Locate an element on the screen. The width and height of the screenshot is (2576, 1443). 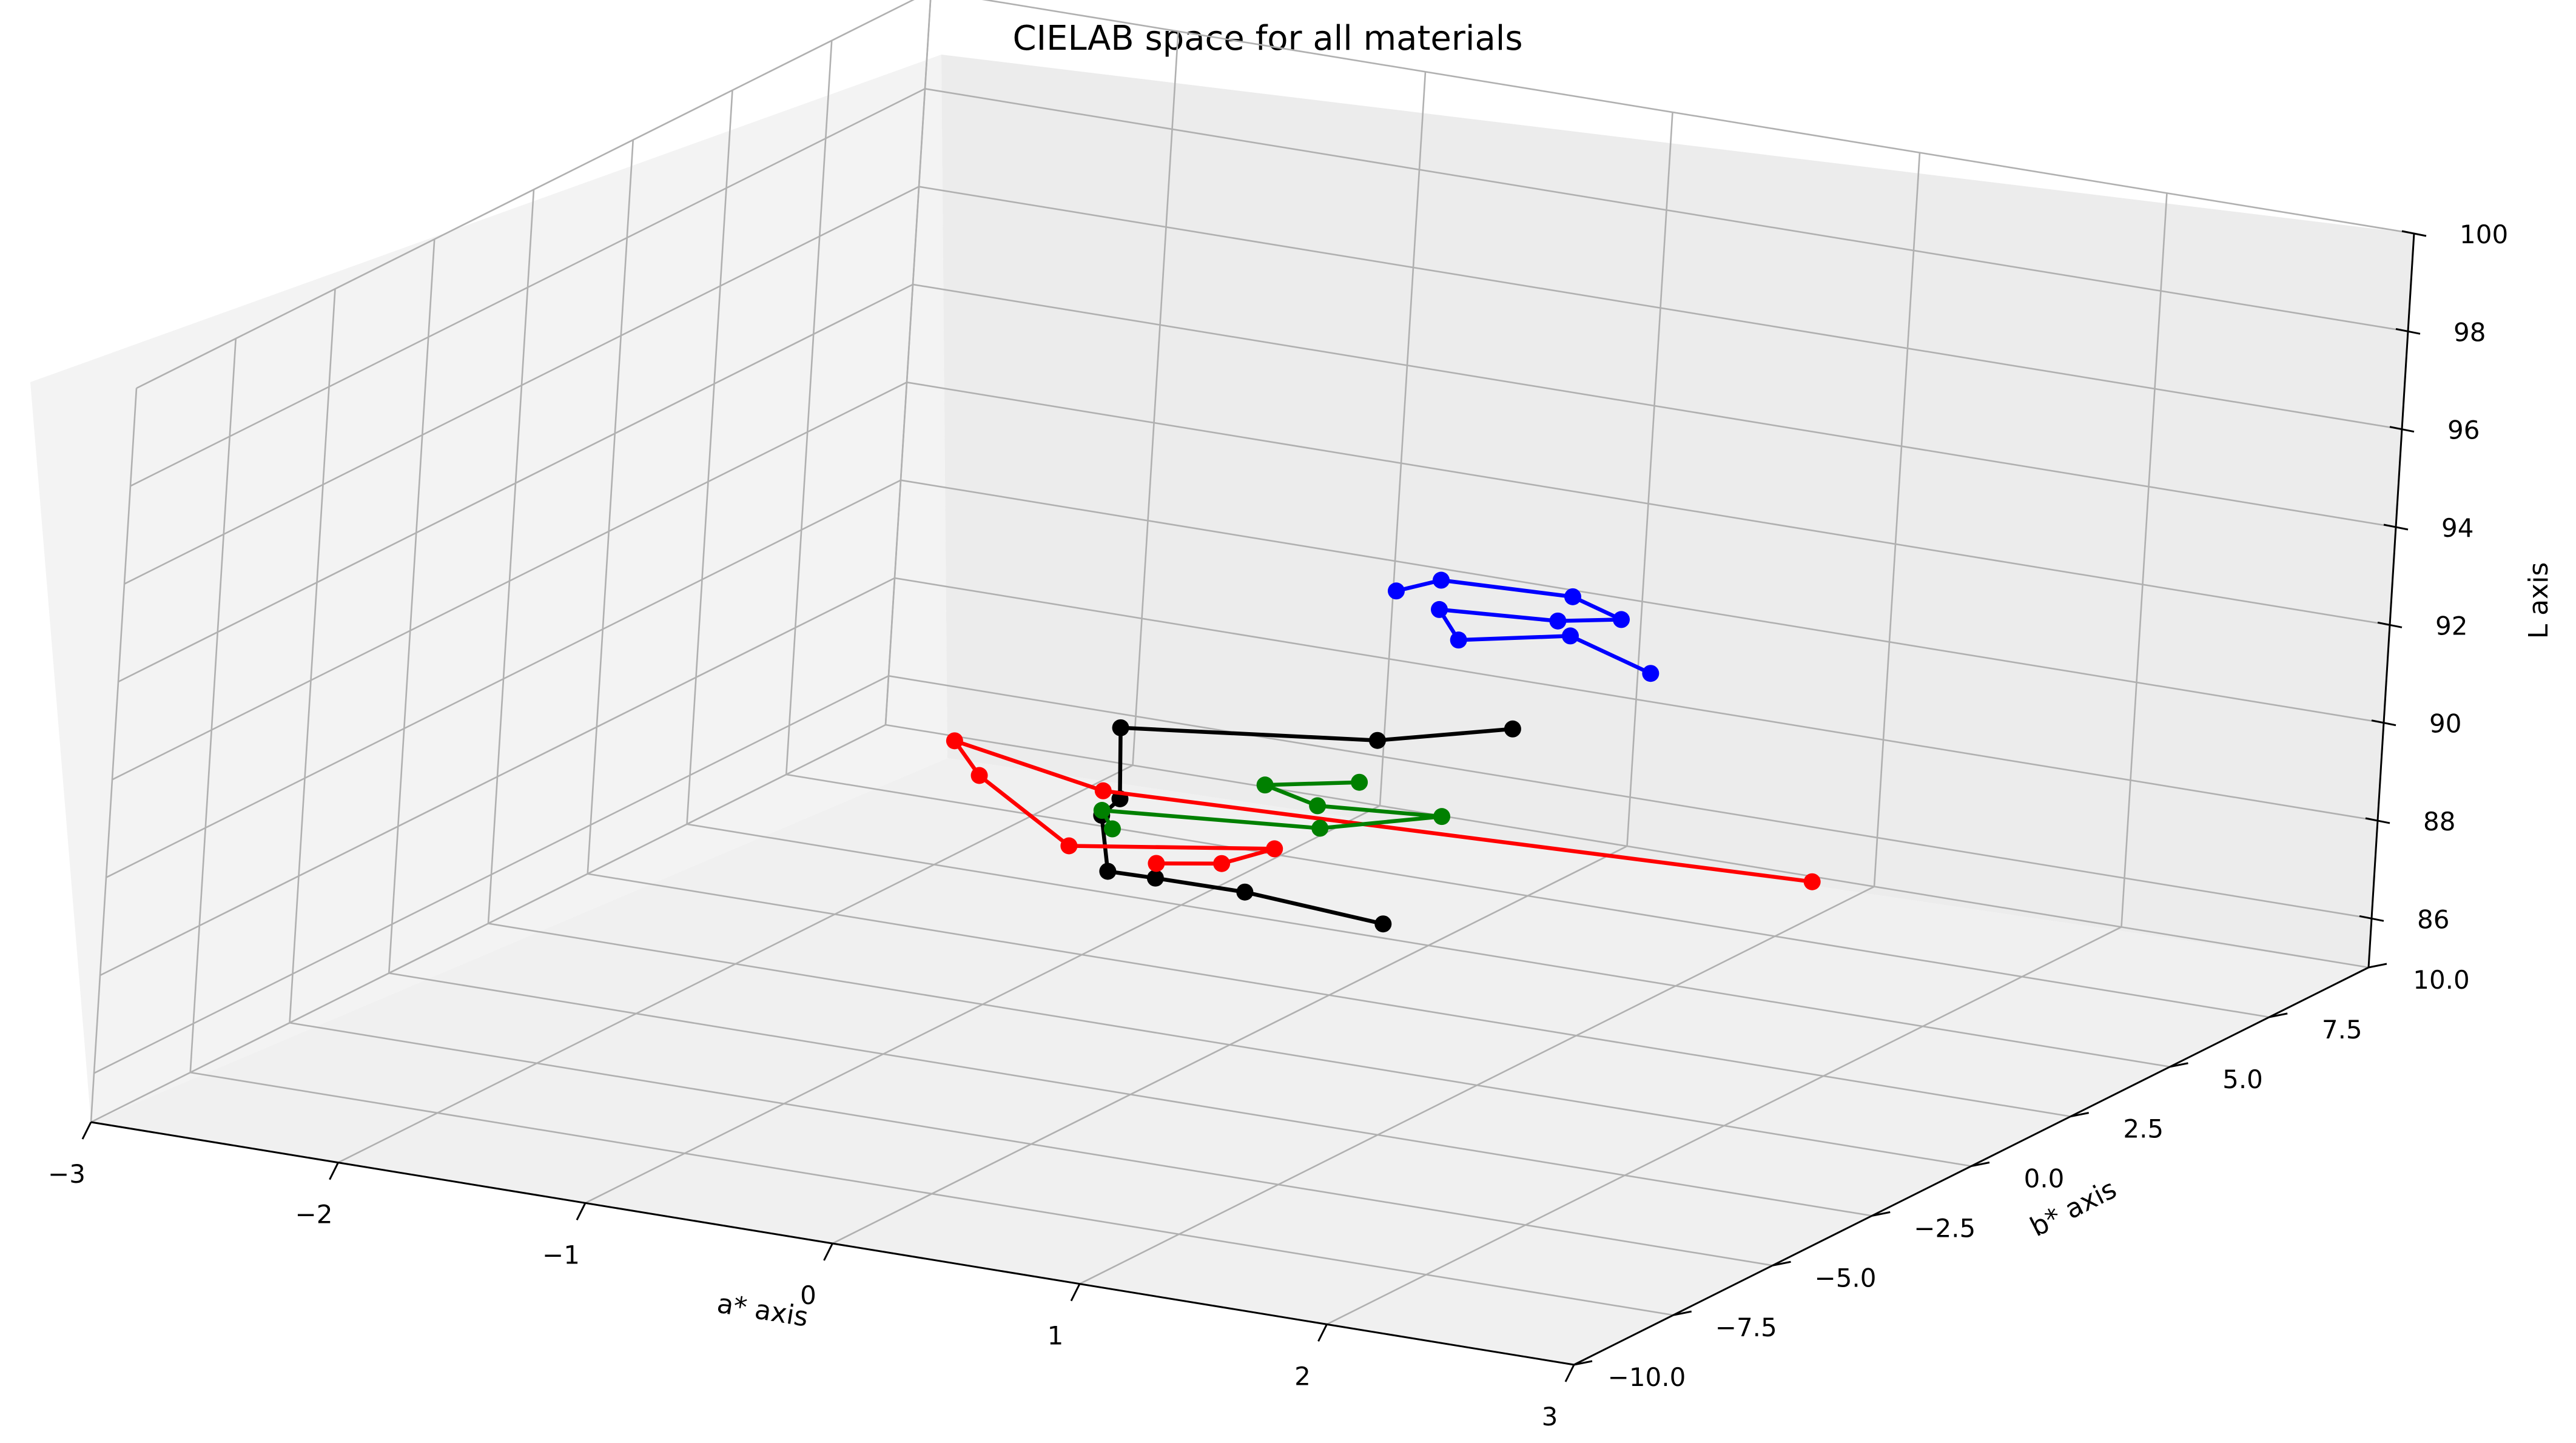
x-tick-label: 1 is located at coordinates (1056, 1336).